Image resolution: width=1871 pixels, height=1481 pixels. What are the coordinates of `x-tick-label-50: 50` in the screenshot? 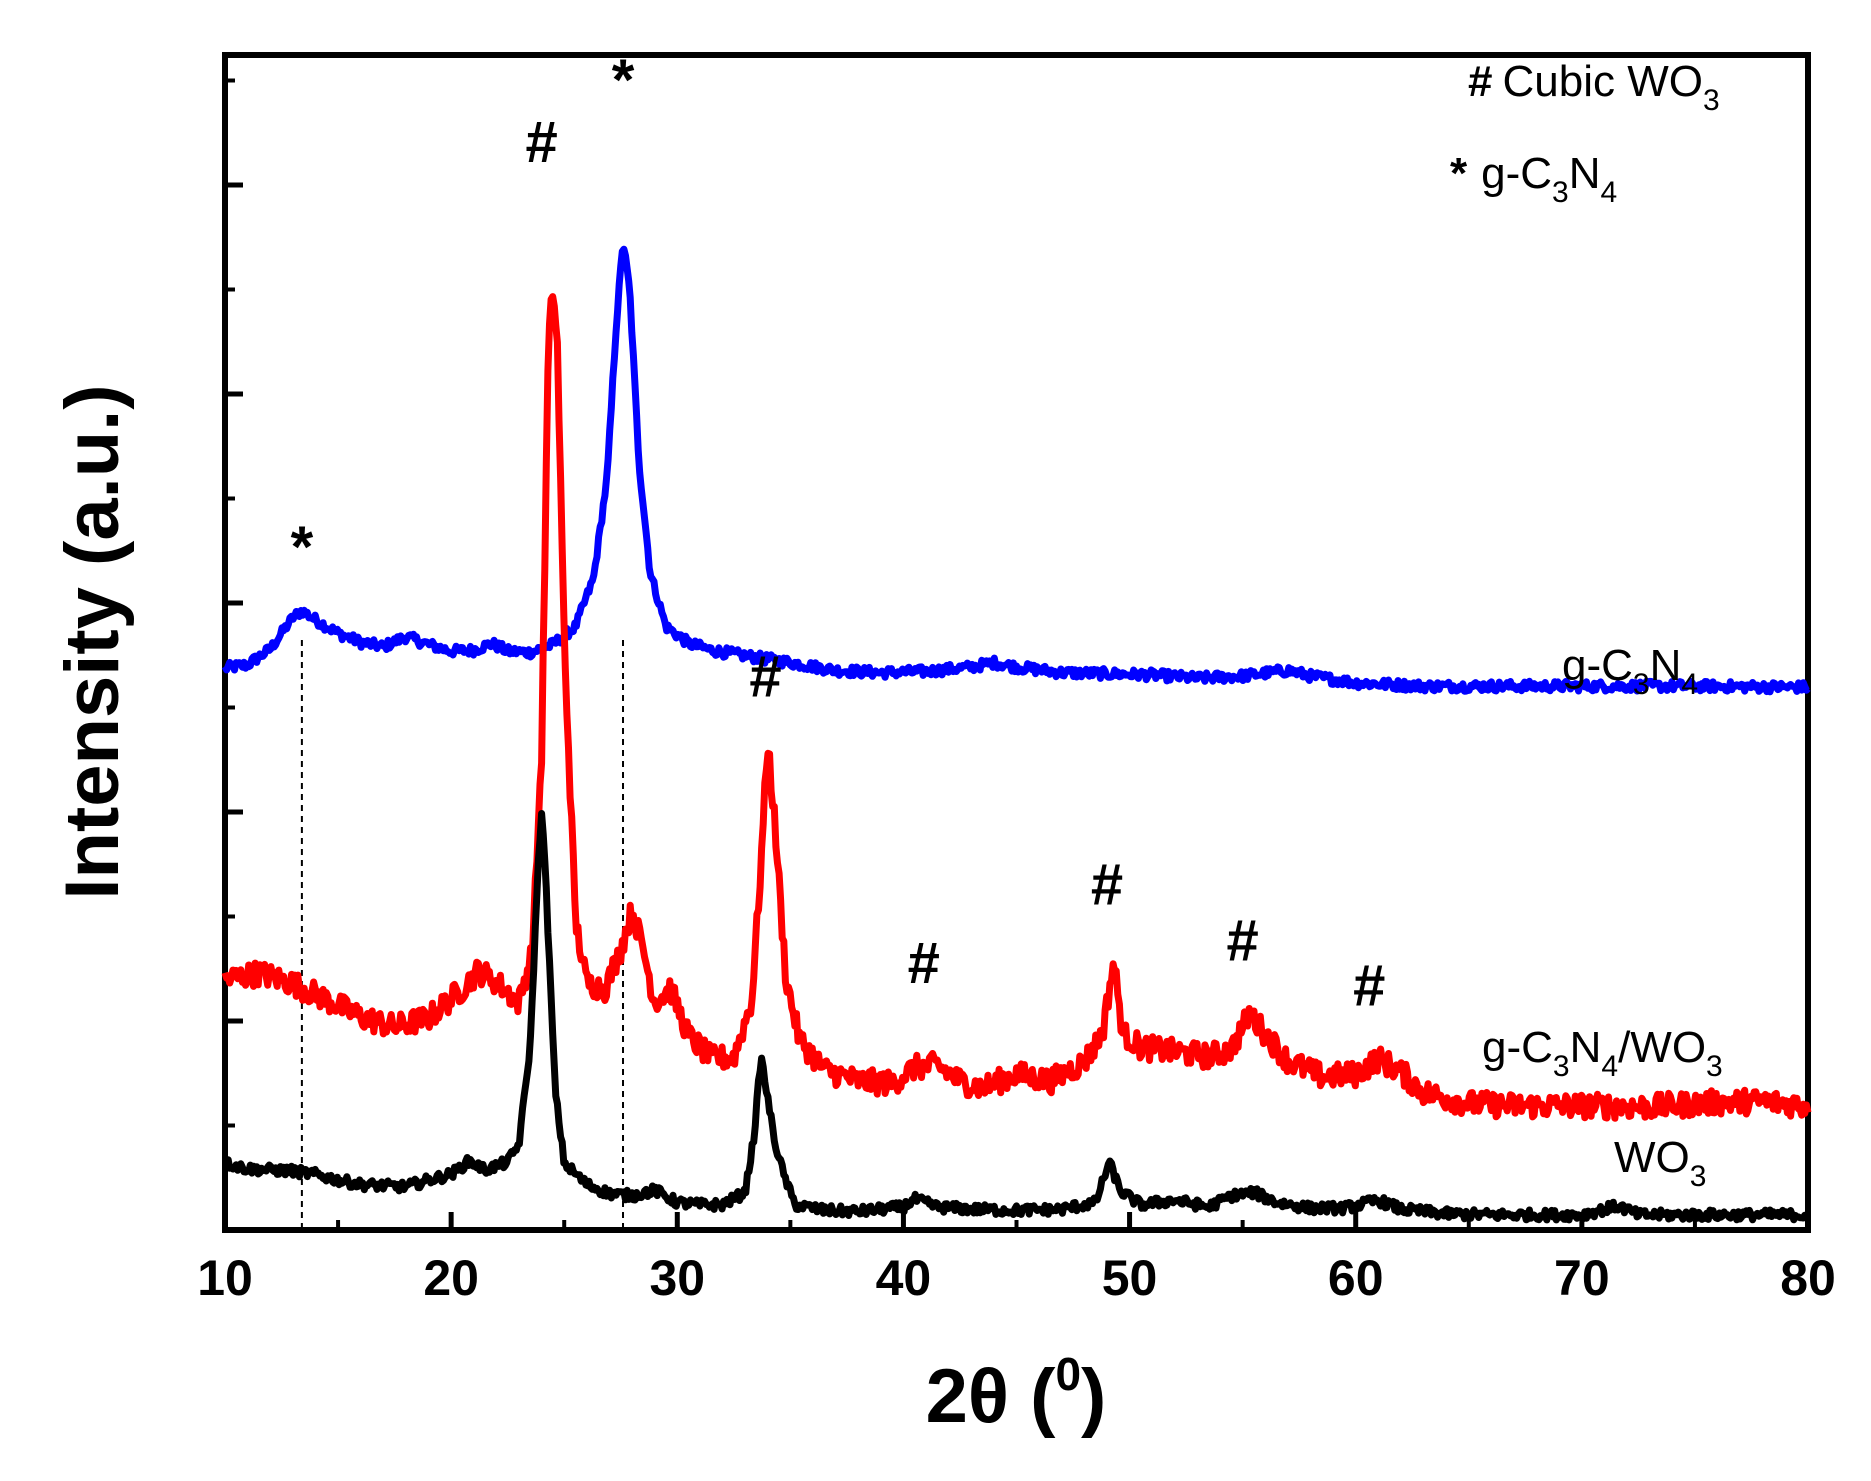 It's located at (1130, 1278).